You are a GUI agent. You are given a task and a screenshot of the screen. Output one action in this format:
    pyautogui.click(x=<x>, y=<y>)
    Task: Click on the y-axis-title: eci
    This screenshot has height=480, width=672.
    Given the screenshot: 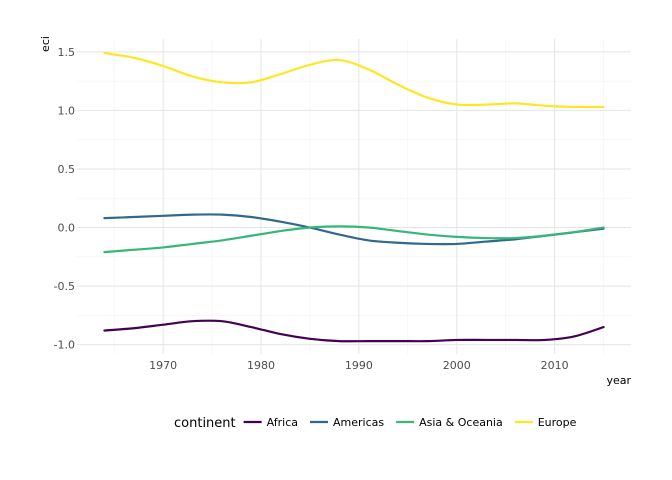 What is the action you would take?
    pyautogui.click(x=45, y=44)
    